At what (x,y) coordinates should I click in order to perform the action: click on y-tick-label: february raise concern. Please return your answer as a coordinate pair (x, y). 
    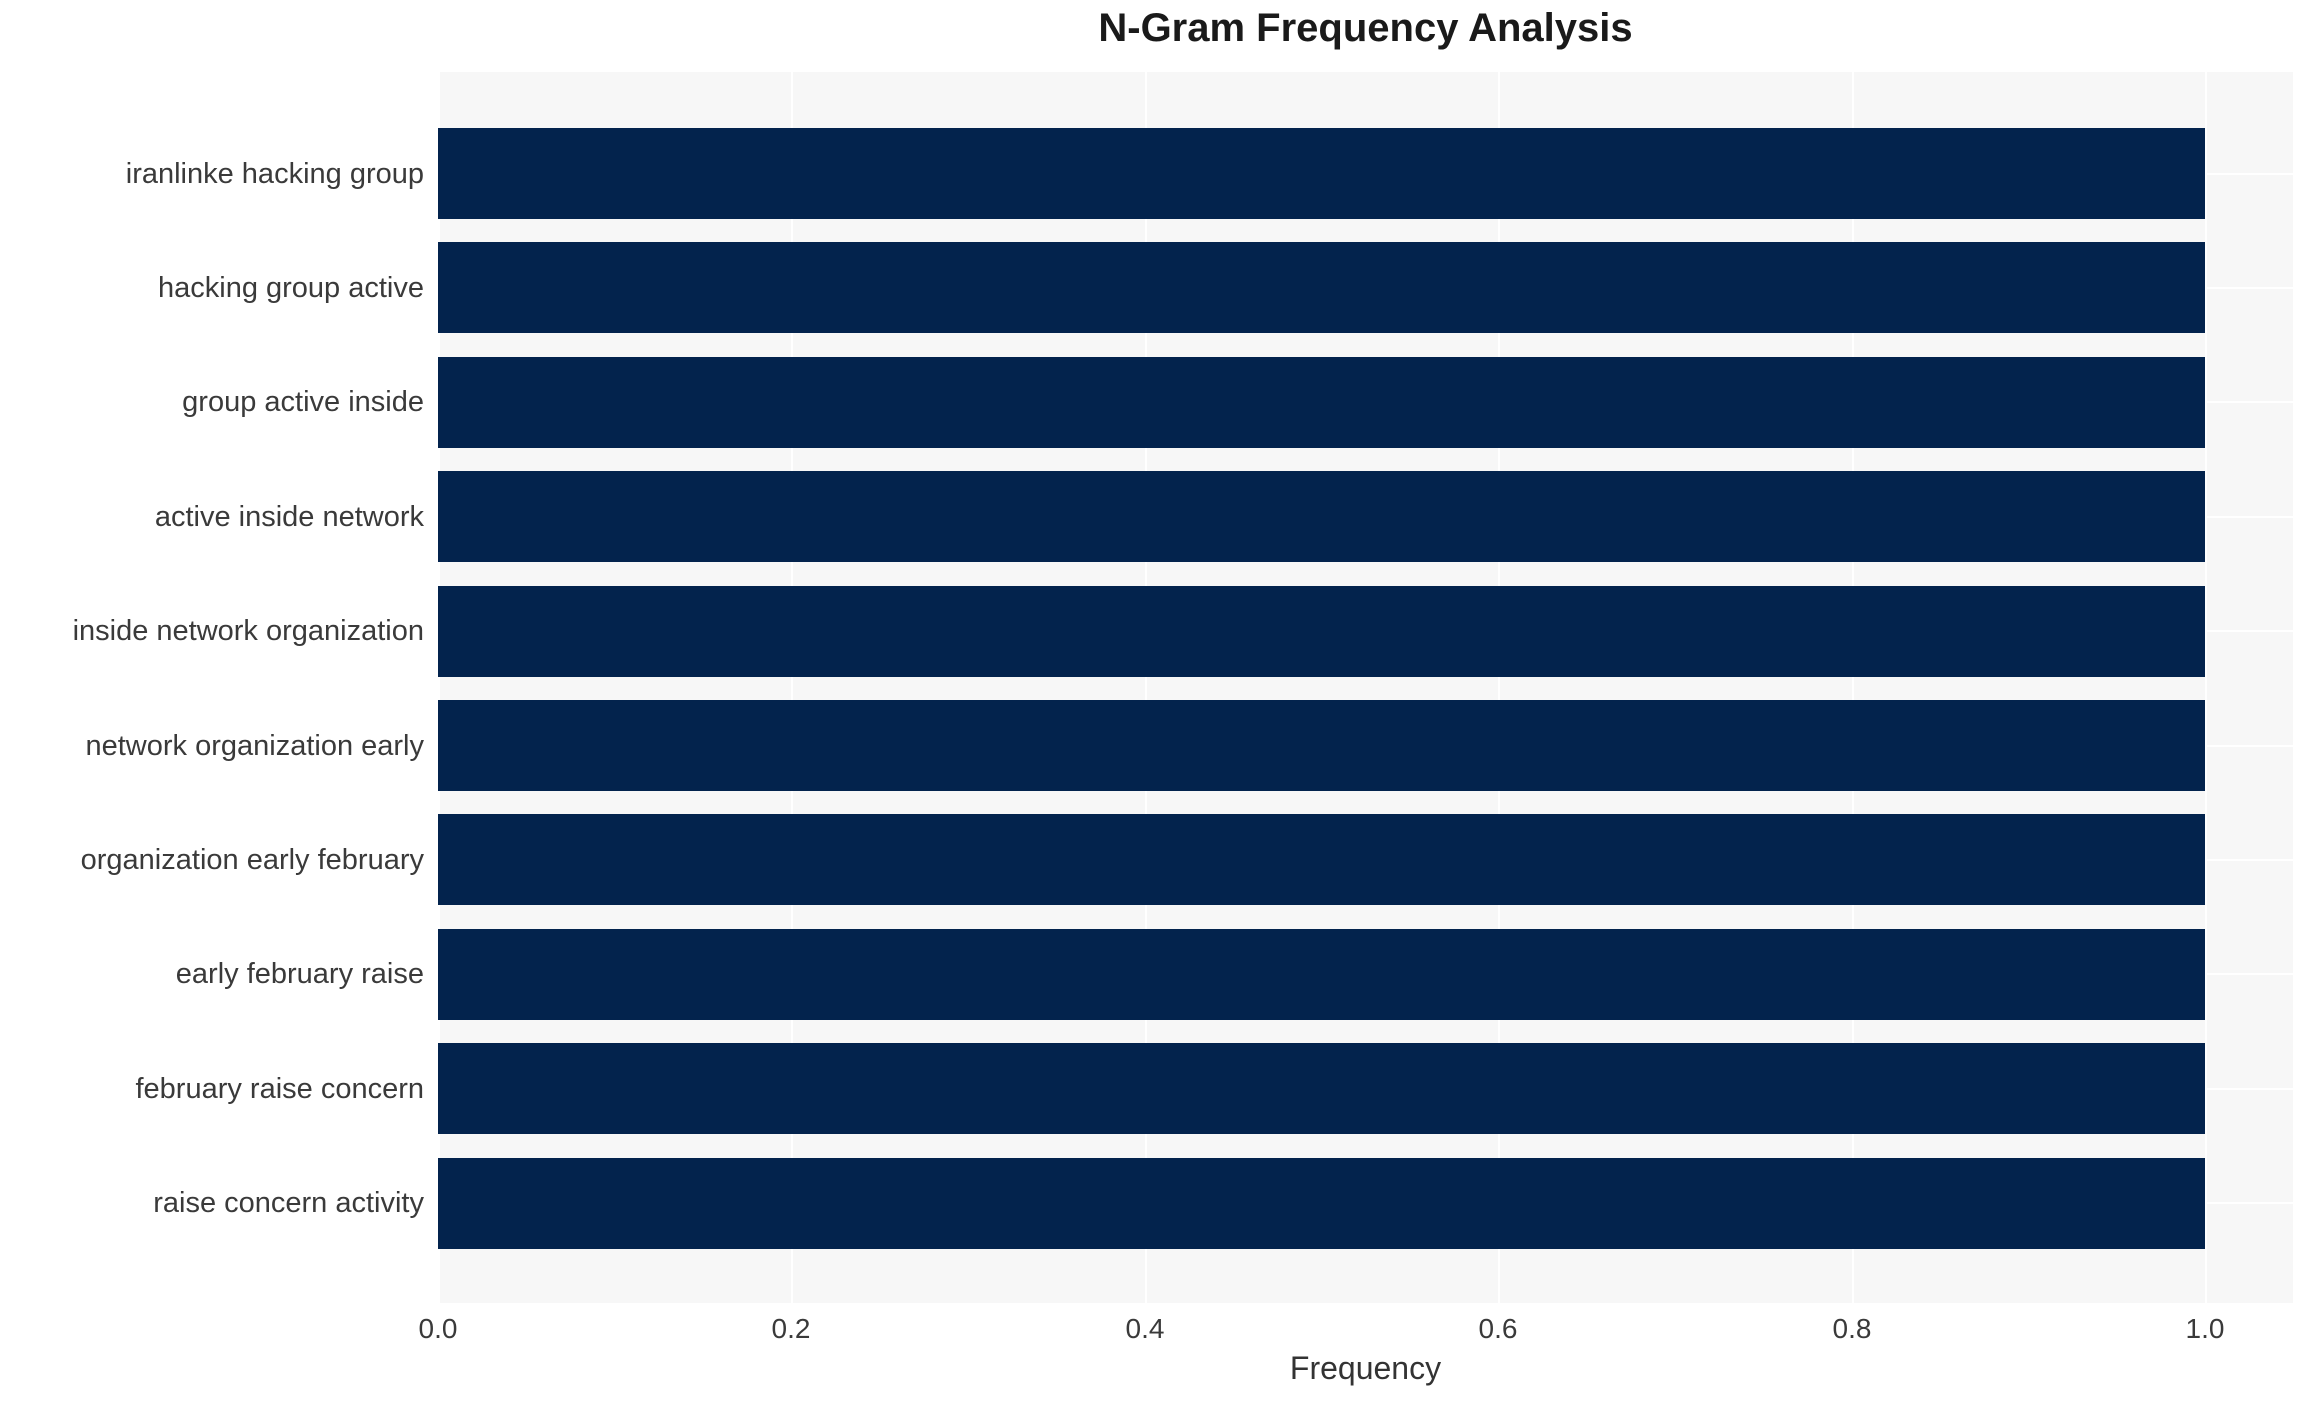
    Looking at the image, I should click on (279, 1089).